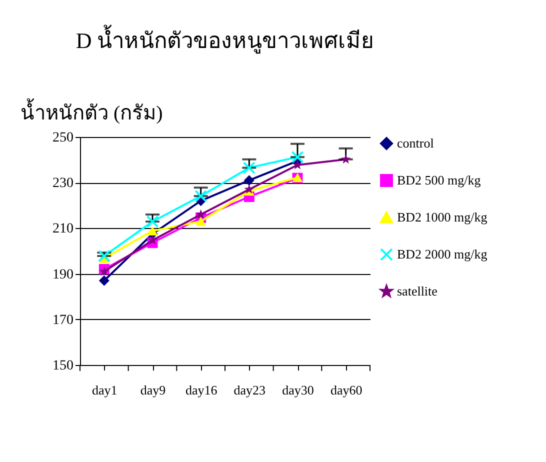  Describe the element at coordinates (63, 184) in the screenshot. I see `y-tick-label: 230` at that location.